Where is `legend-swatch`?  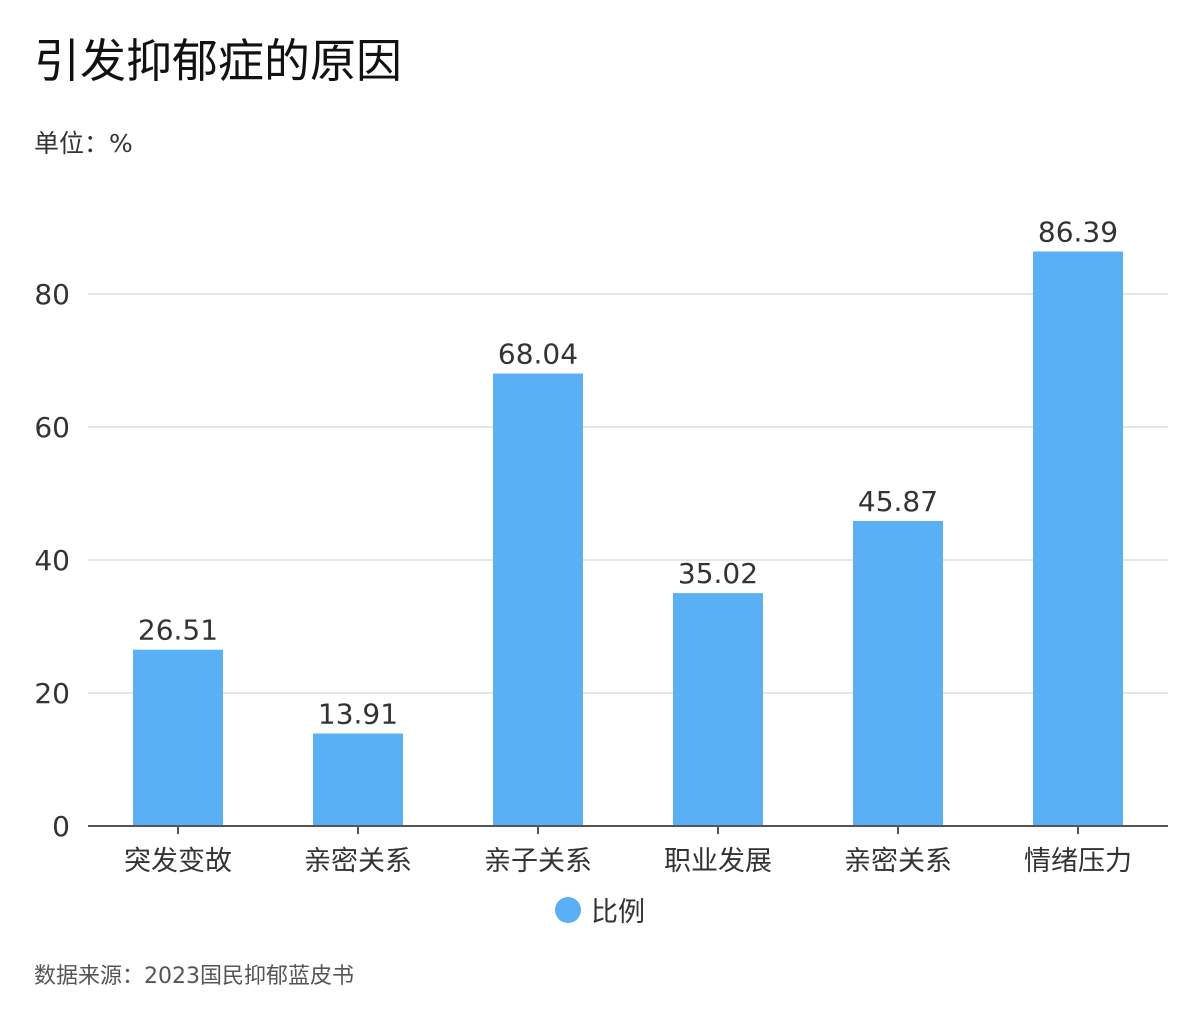 legend-swatch is located at coordinates (568, 909).